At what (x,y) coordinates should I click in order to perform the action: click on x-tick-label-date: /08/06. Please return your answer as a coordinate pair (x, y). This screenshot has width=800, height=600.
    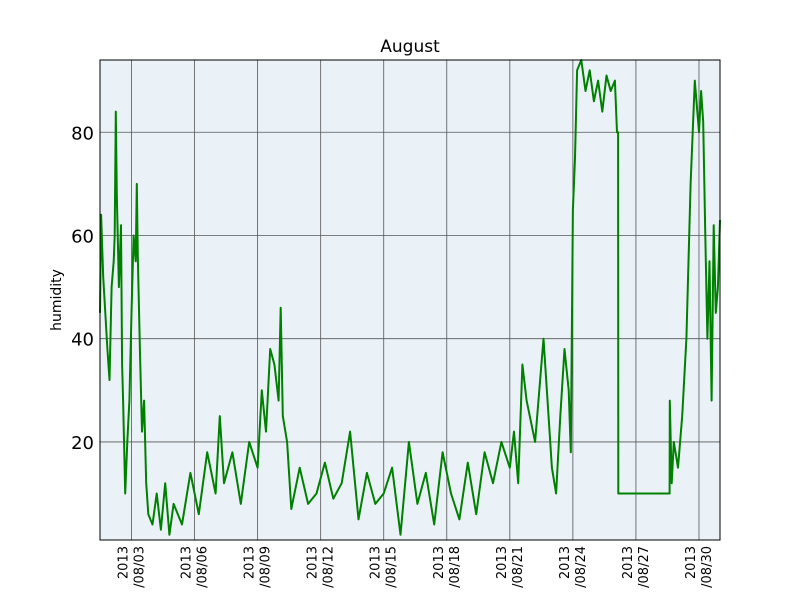
    Looking at the image, I should click on (203, 567).